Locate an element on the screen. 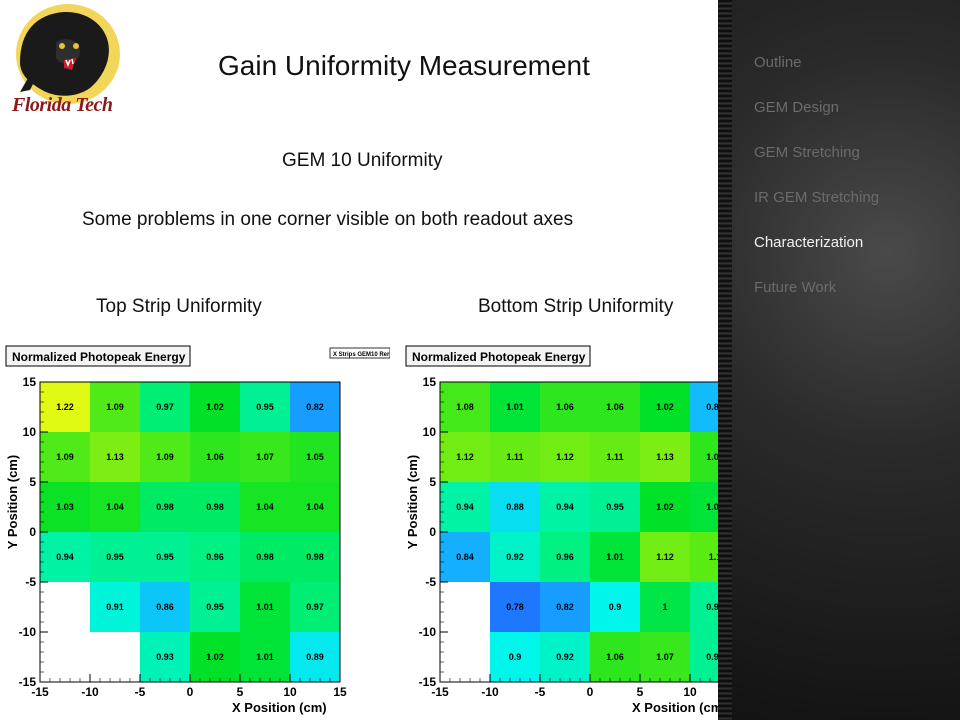 Image resolution: width=960 pixels, height=725 pixels. legend-text: X Strips GEM10 Rerun is located at coordinates (361, 355).